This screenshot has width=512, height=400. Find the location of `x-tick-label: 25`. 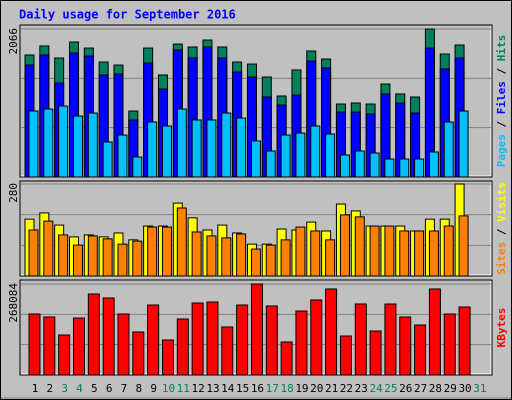

x-tick-label: 25 is located at coordinates (390, 388).